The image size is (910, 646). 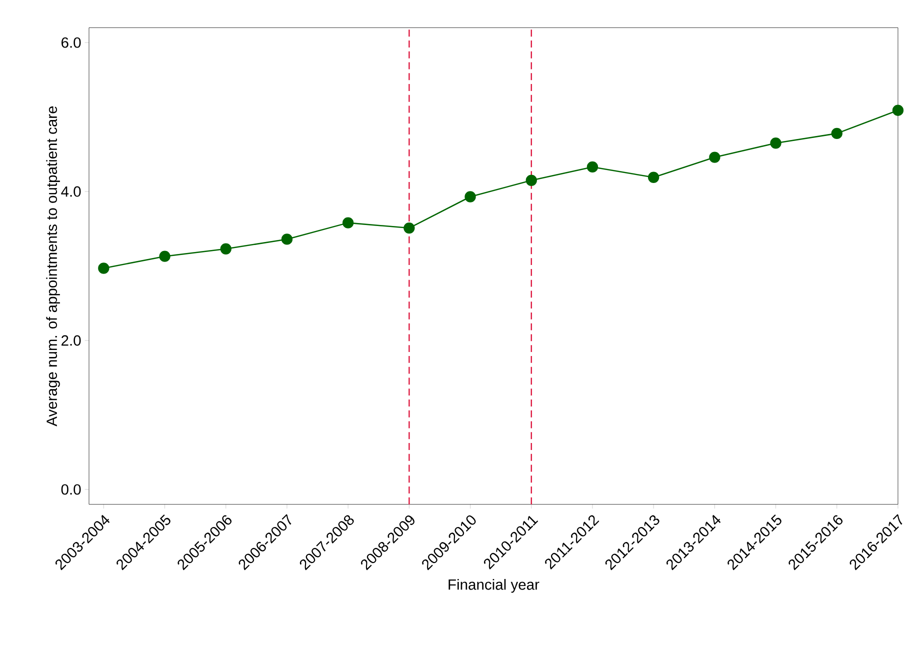 What do you see at coordinates (71, 42) in the screenshot?
I see `y-tick-label: 6.0` at bounding box center [71, 42].